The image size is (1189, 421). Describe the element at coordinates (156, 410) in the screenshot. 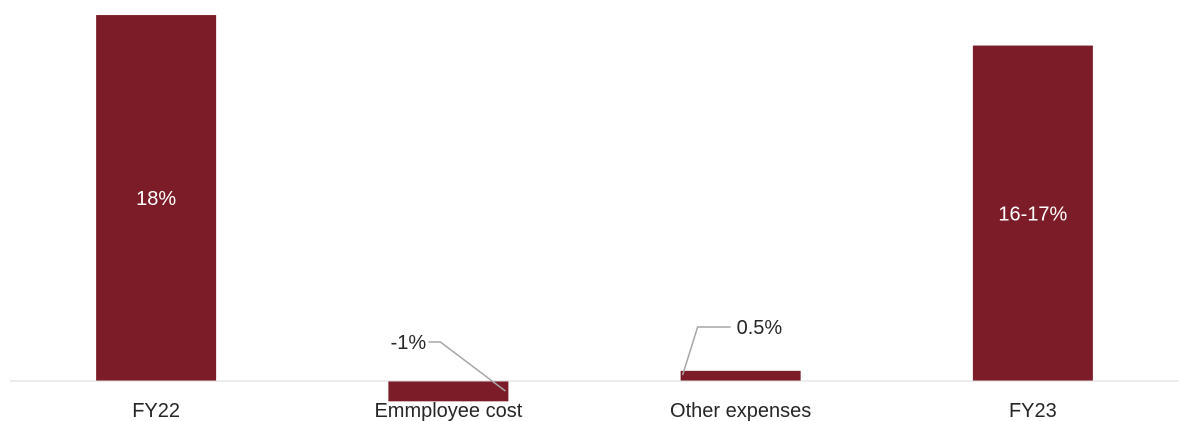

I see `category-label-fy22: FY22` at that location.